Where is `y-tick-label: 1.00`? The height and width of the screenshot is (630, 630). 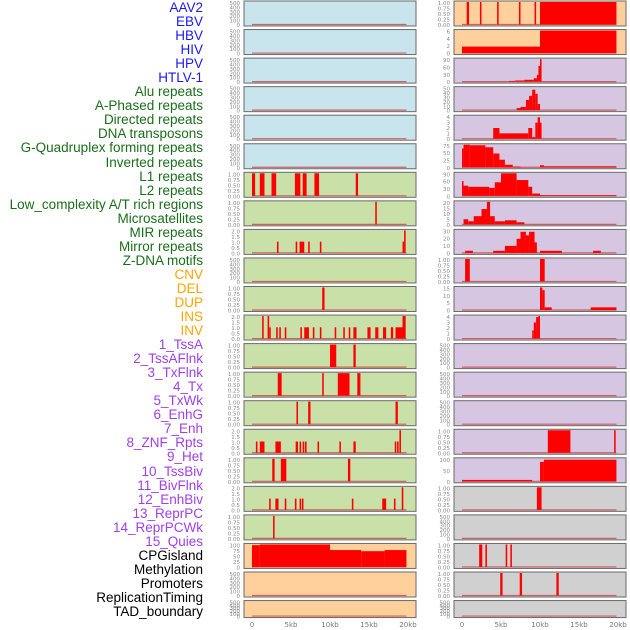 y-tick-label: 1.00 is located at coordinates (444, 546).